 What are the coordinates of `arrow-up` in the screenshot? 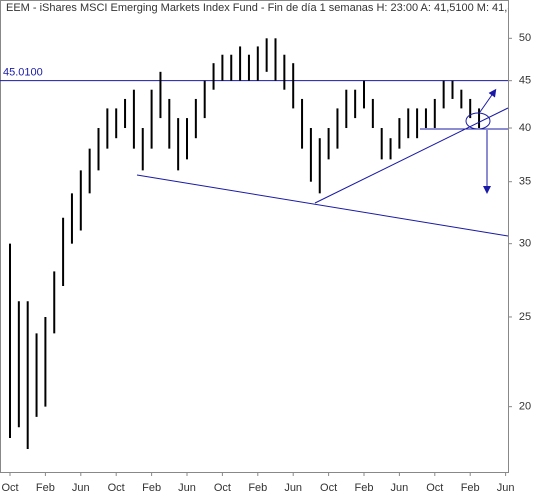 It's located at (488, 100).